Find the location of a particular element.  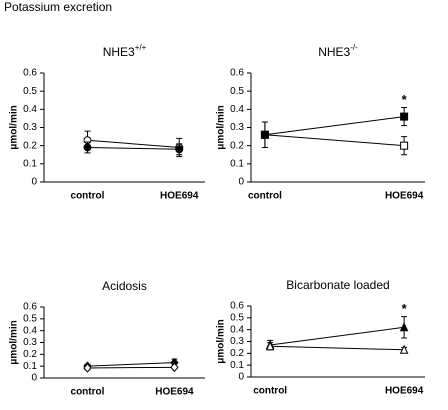

panel-title-text: Bicarbonate loaded is located at coordinates (337, 285).